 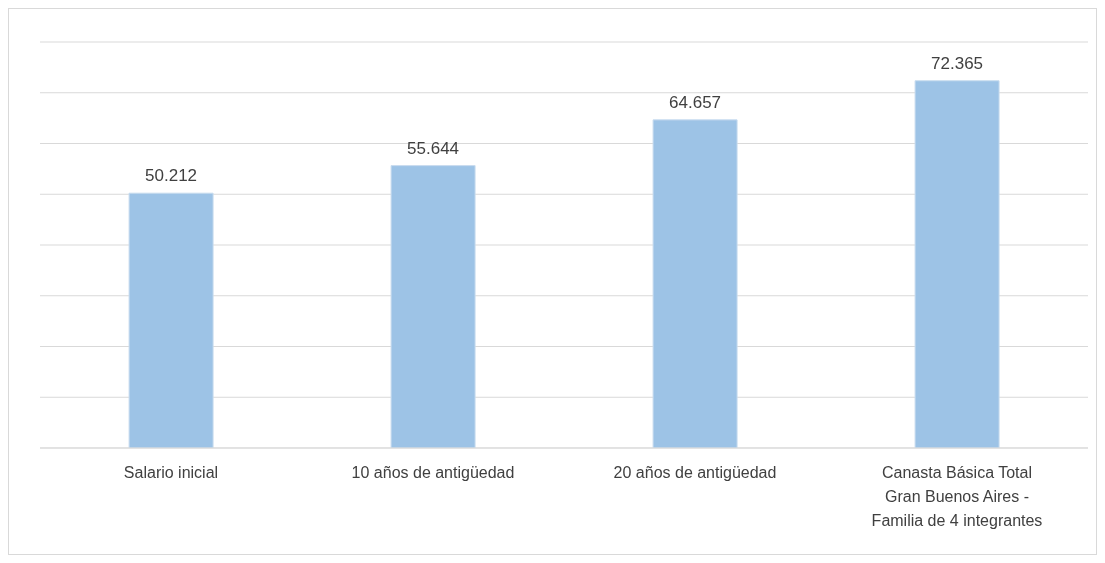 What do you see at coordinates (695, 102) in the screenshot?
I see `data-label: 64.657` at bounding box center [695, 102].